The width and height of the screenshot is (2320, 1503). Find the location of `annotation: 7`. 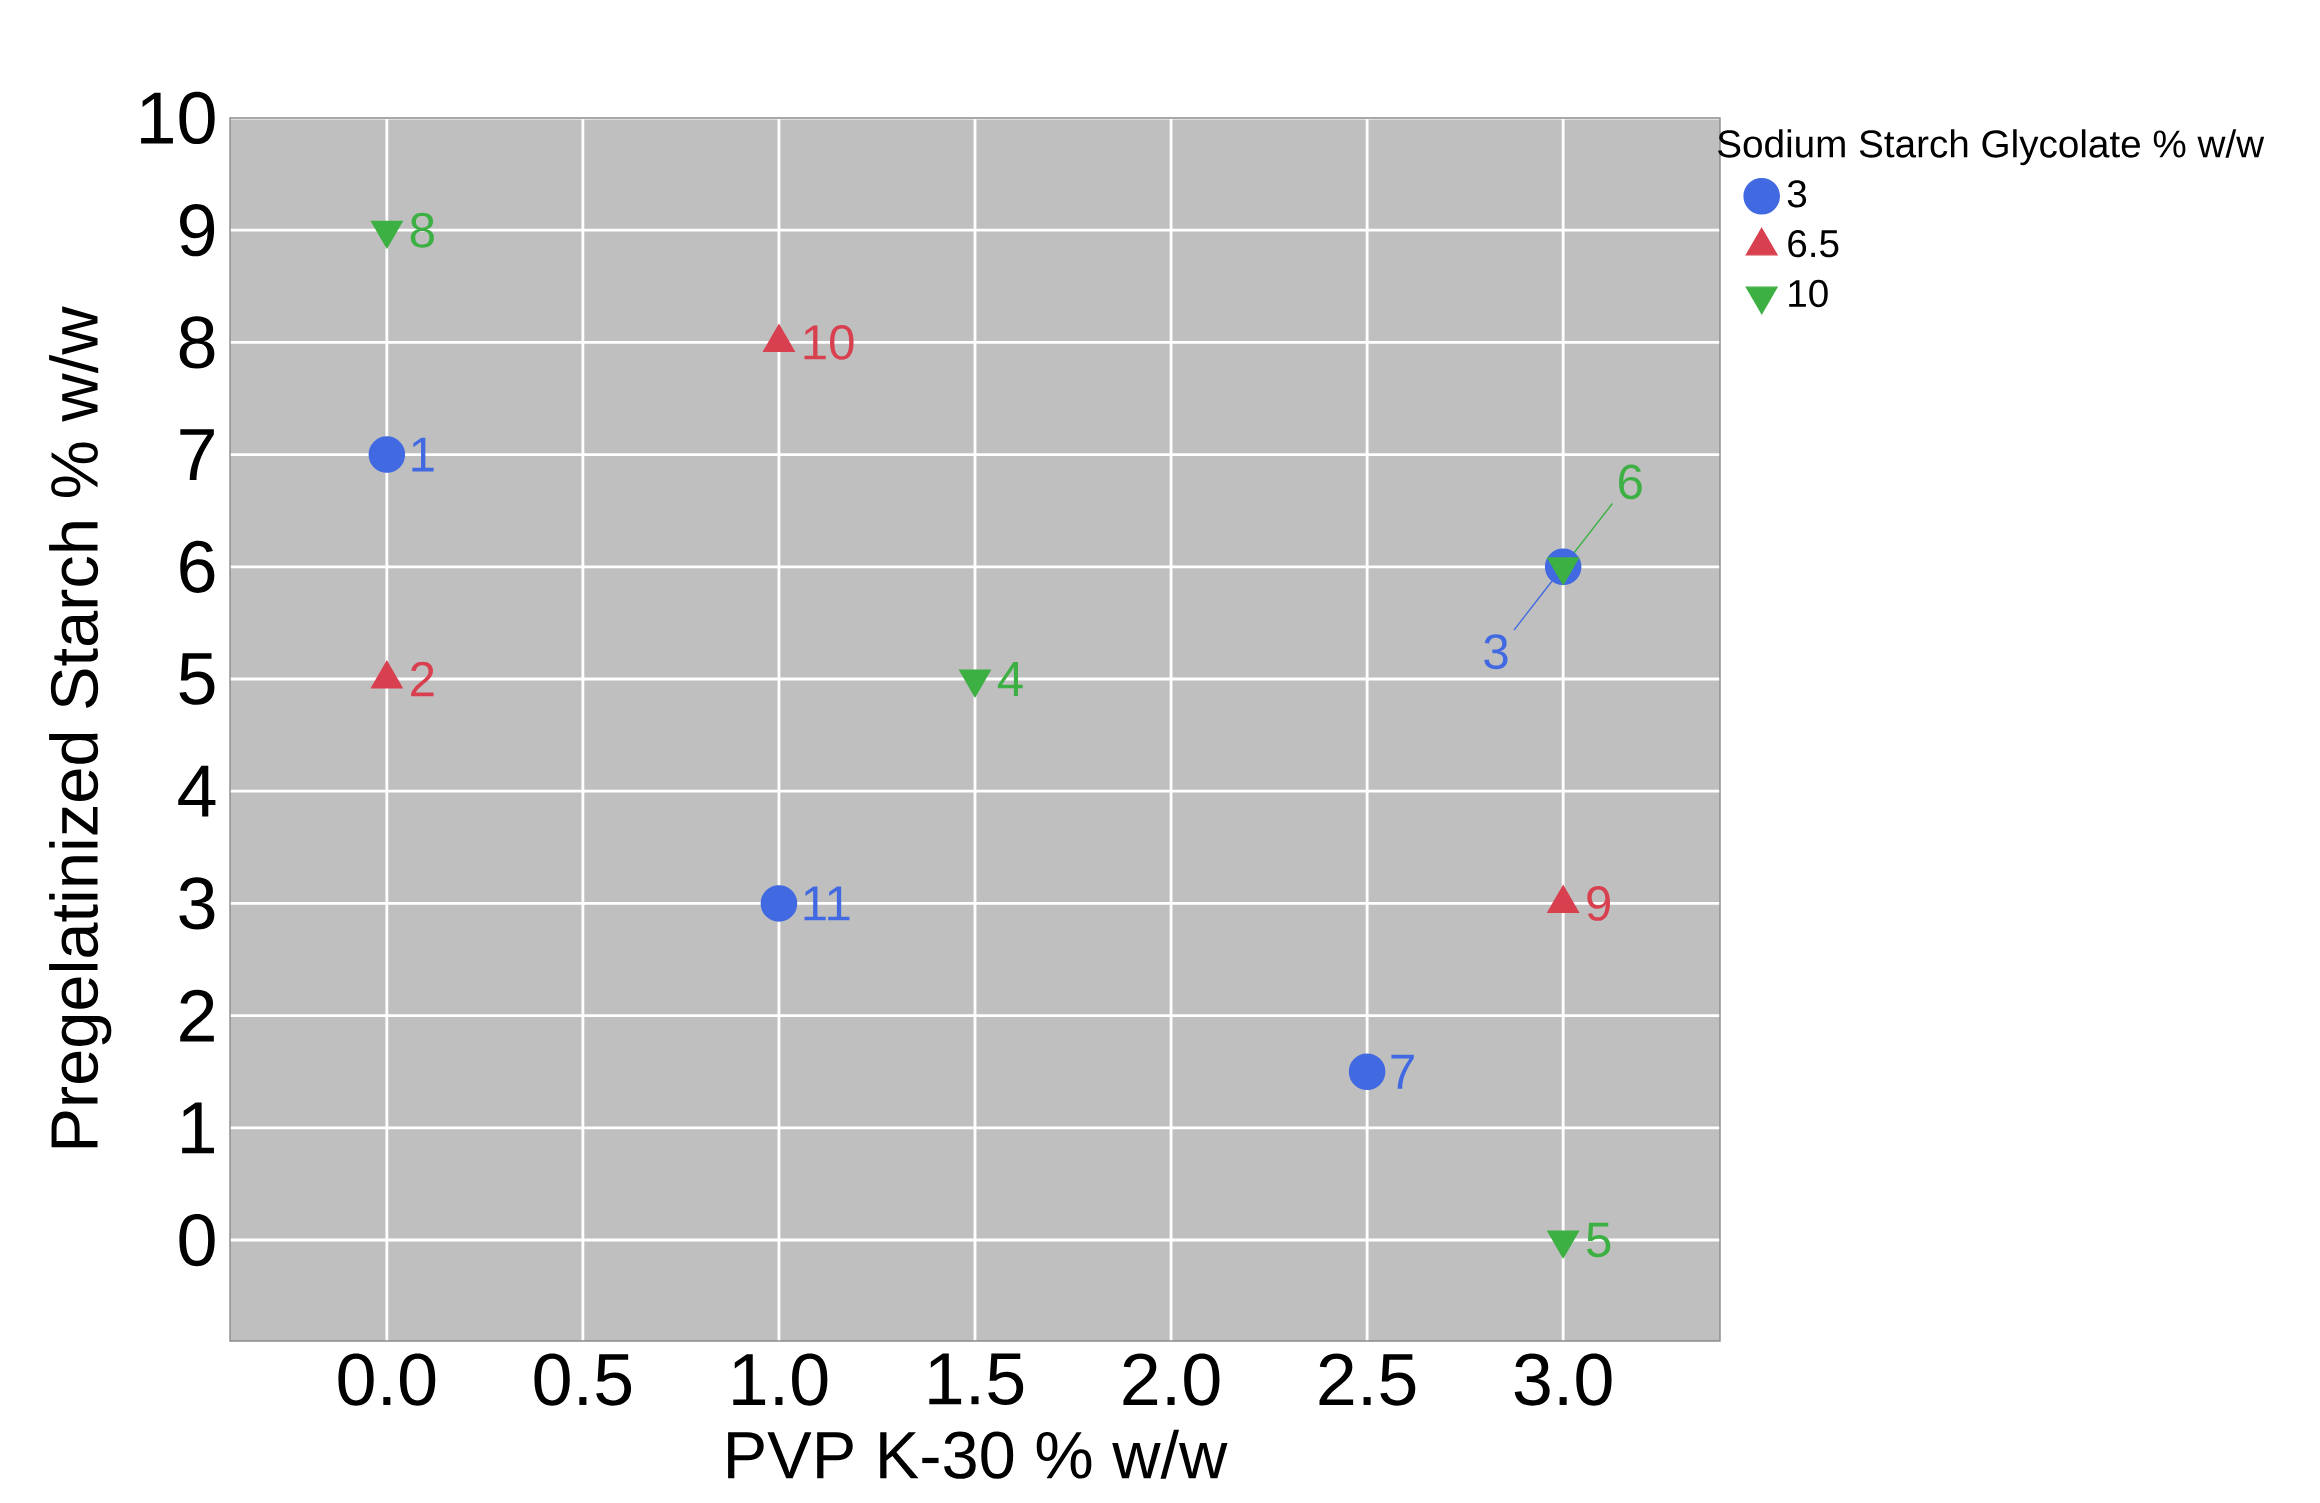

annotation: 7 is located at coordinates (1402, 1071).